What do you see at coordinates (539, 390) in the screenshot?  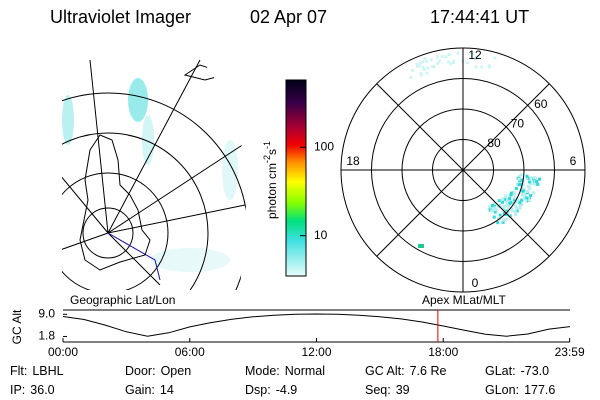 I see `status-value: 177.6` at bounding box center [539, 390].